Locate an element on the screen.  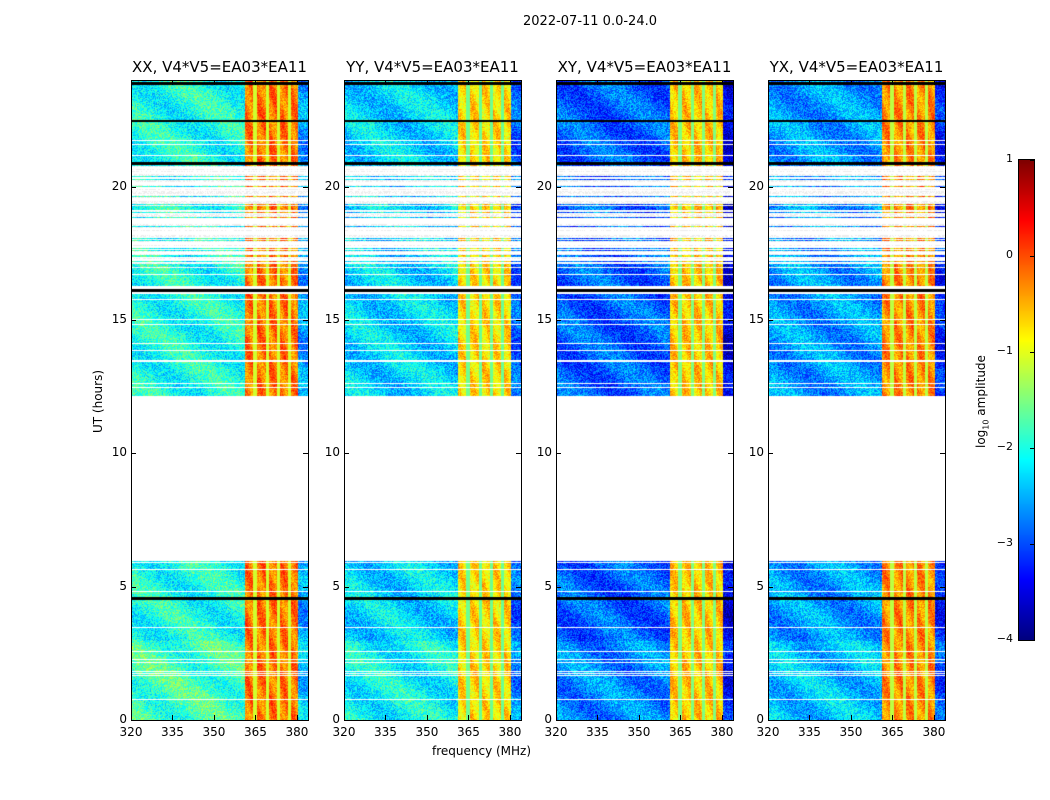
panel-title: XY, V4*V5=EA03*EA11 is located at coordinates (644, 67).